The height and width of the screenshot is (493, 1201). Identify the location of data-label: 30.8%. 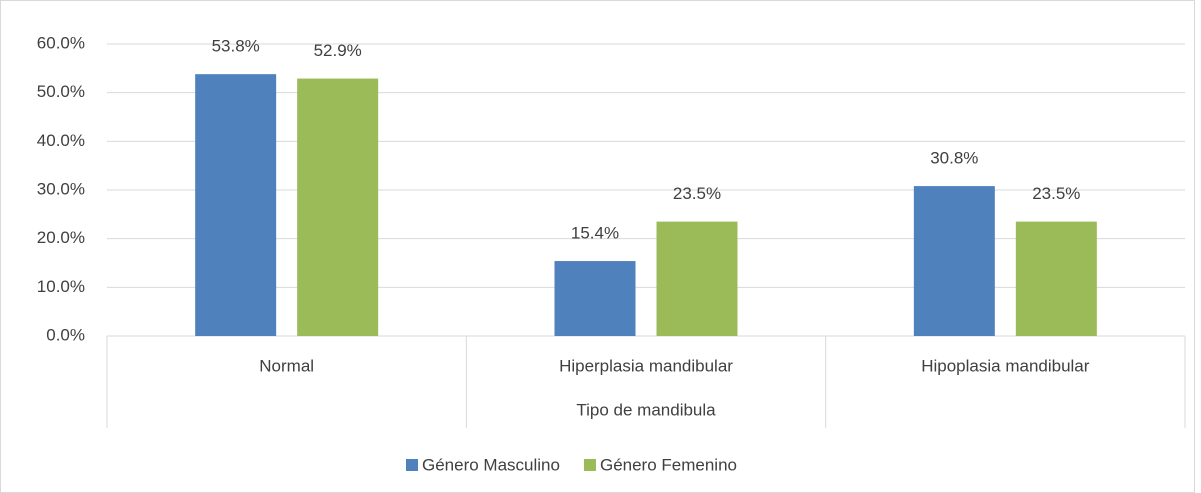
(954, 158).